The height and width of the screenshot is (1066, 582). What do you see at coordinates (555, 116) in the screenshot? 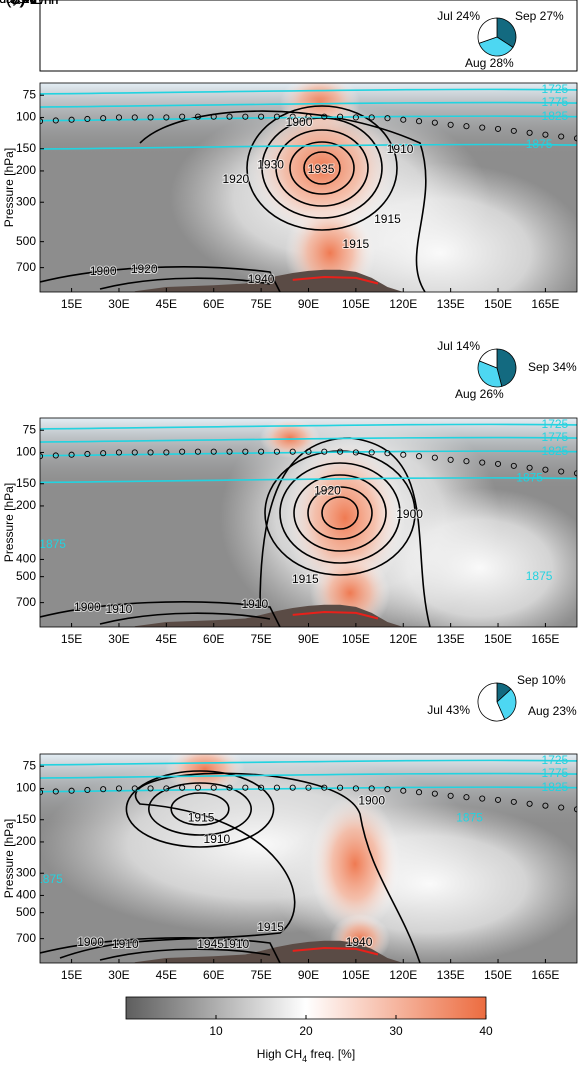
I see `contour-label: 1825` at bounding box center [555, 116].